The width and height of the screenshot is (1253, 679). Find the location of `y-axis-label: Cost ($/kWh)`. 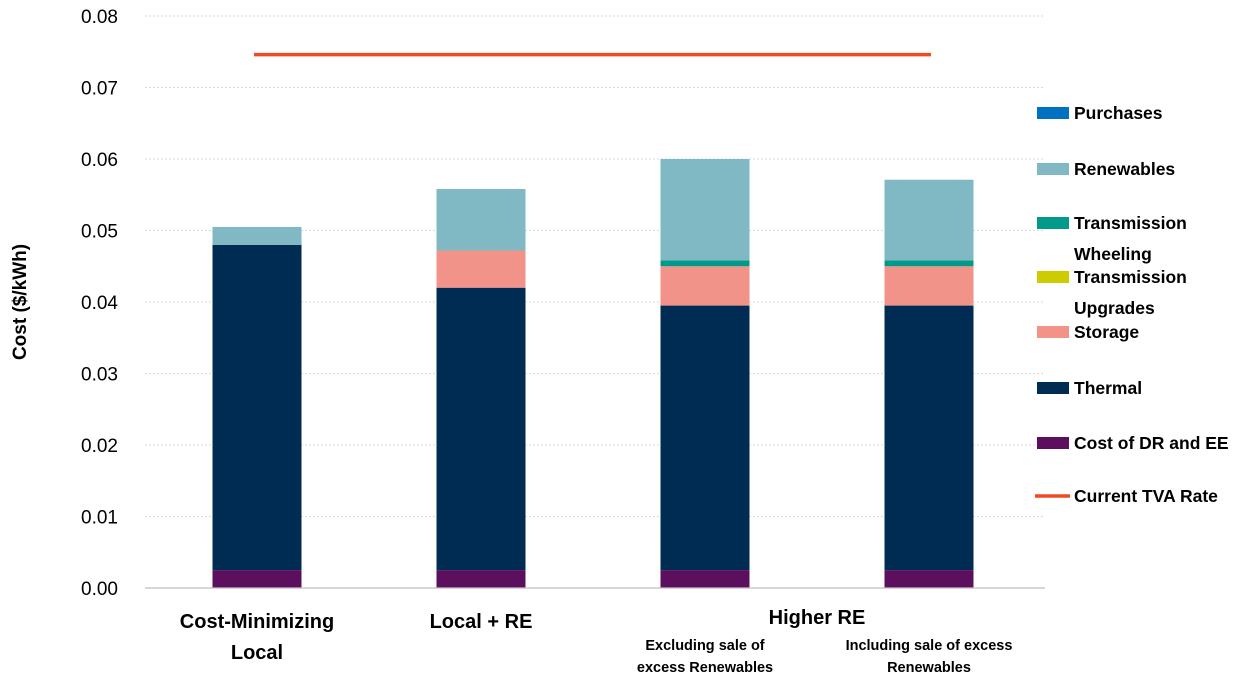

y-axis-label: Cost ($/kWh) is located at coordinates (20, 302).